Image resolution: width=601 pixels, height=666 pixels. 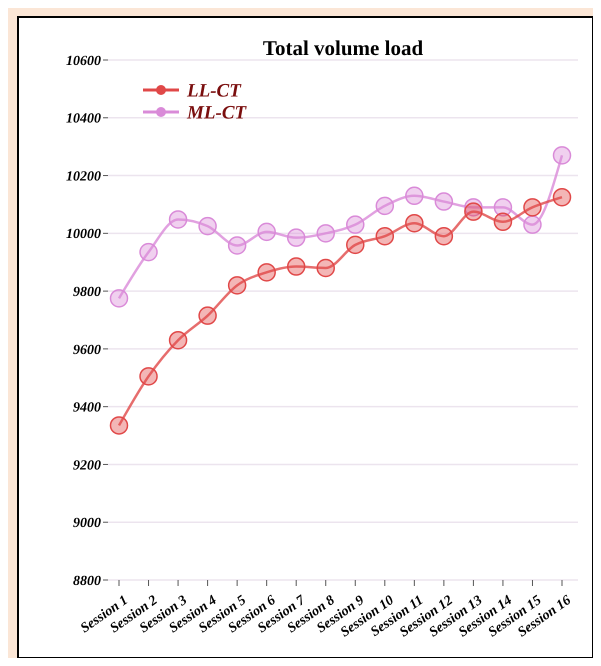 I want to click on y-tick-label: 10000, so click(x=83, y=234).